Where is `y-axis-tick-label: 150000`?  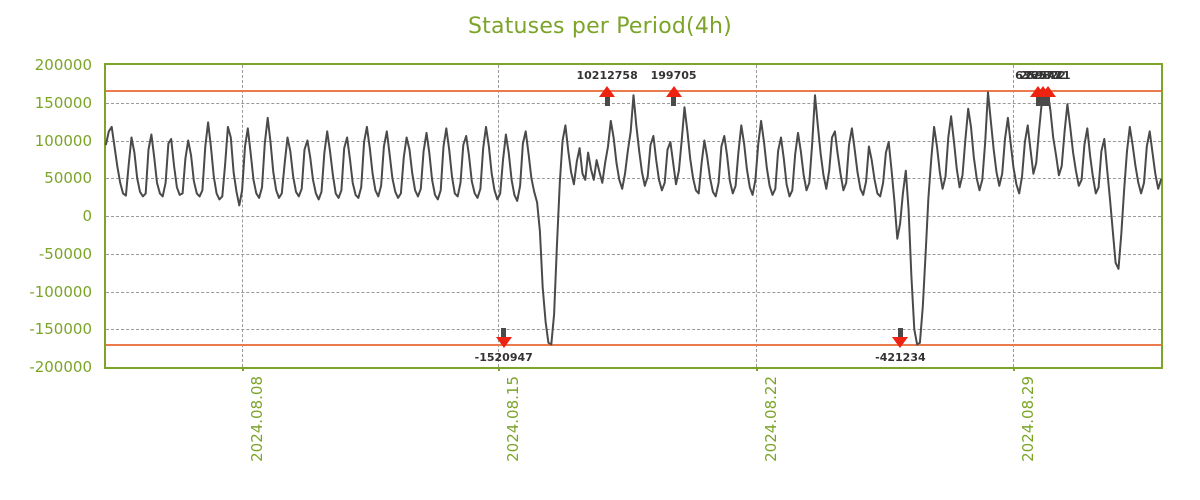
y-axis-tick-label: 150000 is located at coordinates (63, 102).